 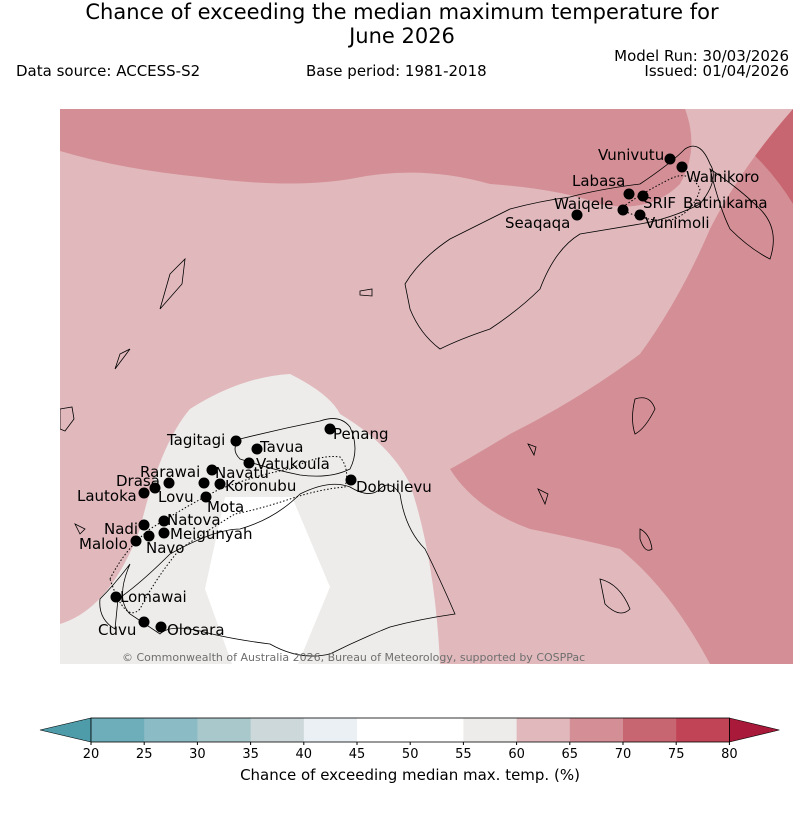 I want to click on station-marker-olosara, so click(x=161, y=627).